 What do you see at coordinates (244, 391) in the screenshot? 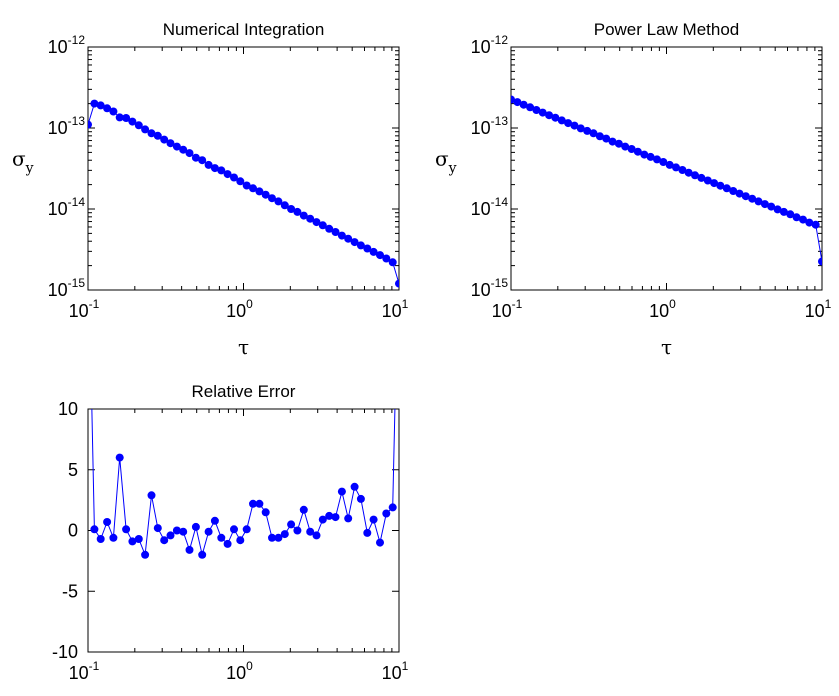
I see `relative-error-title: Relative Error` at bounding box center [244, 391].